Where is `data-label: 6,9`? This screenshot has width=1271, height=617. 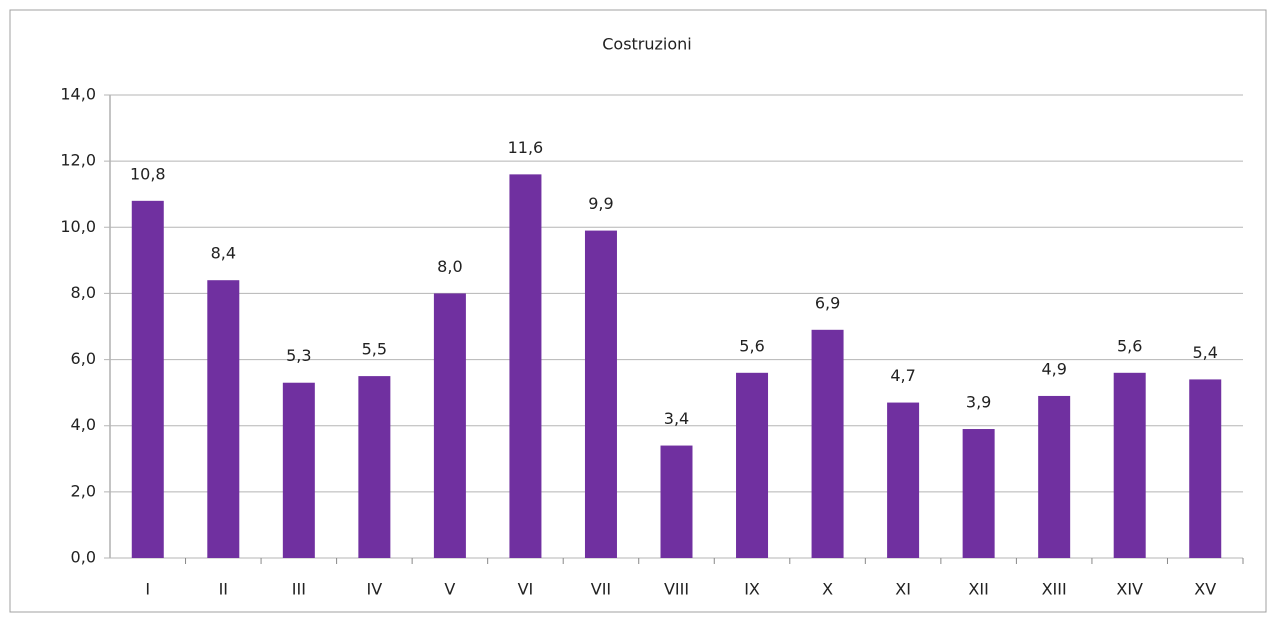
data-label: 6,9 is located at coordinates (827, 302).